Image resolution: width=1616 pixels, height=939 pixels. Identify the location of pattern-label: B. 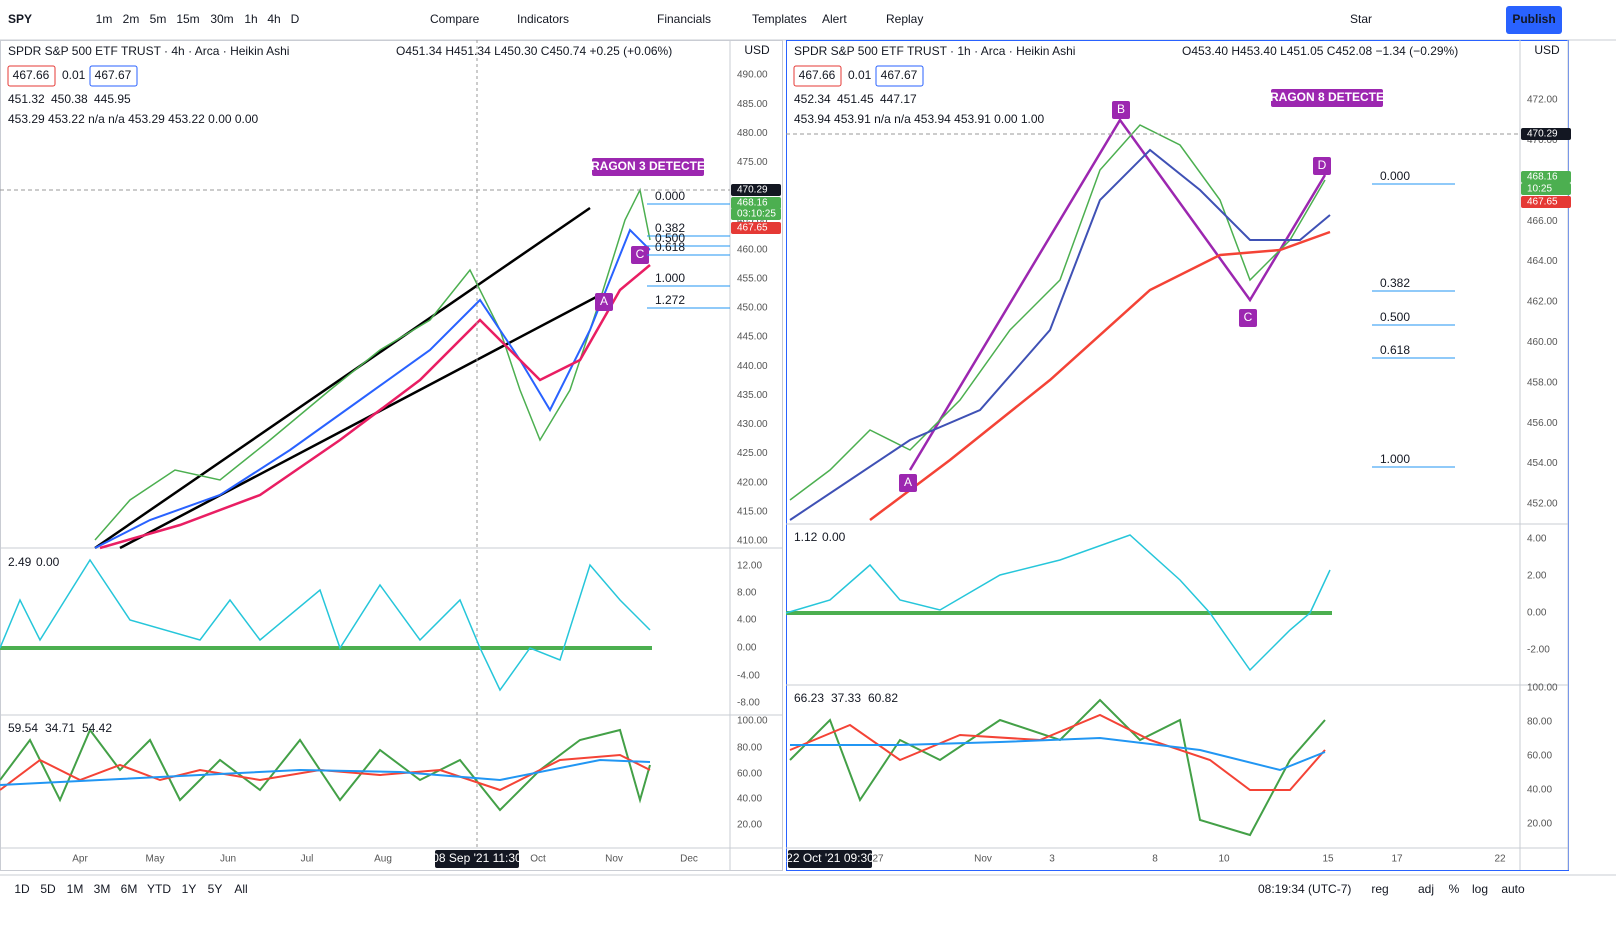
(1121, 109).